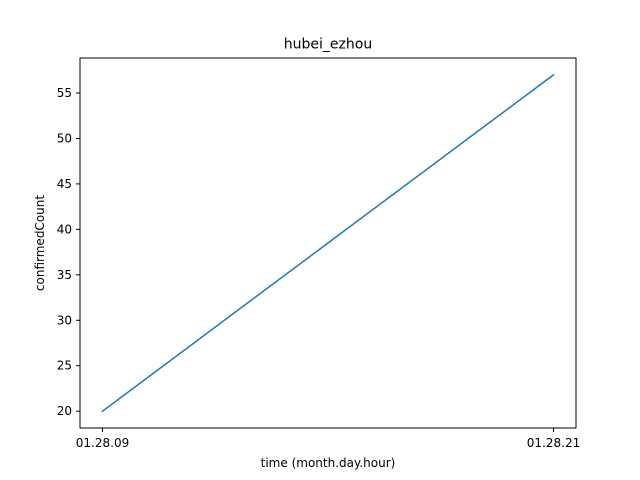  Describe the element at coordinates (68, 252) in the screenshot. I see `y-axis-ticks: 20 25 30 35 40 45 50 55` at that location.